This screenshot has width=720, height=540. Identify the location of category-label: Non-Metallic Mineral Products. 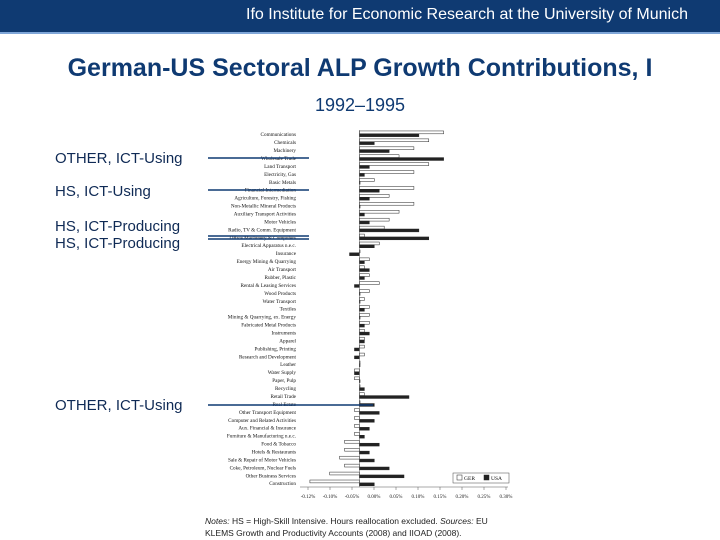
(263, 207).